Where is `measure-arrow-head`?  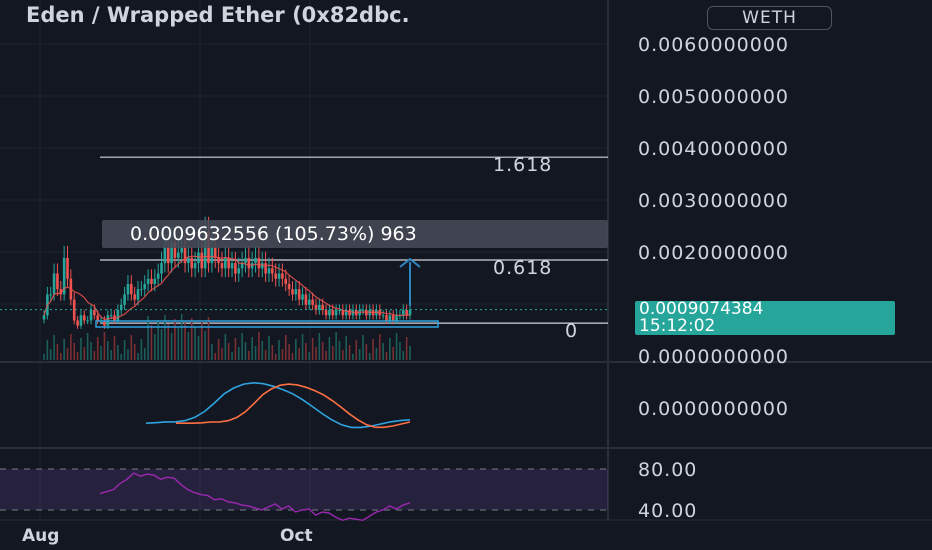 measure-arrow-head is located at coordinates (410, 262).